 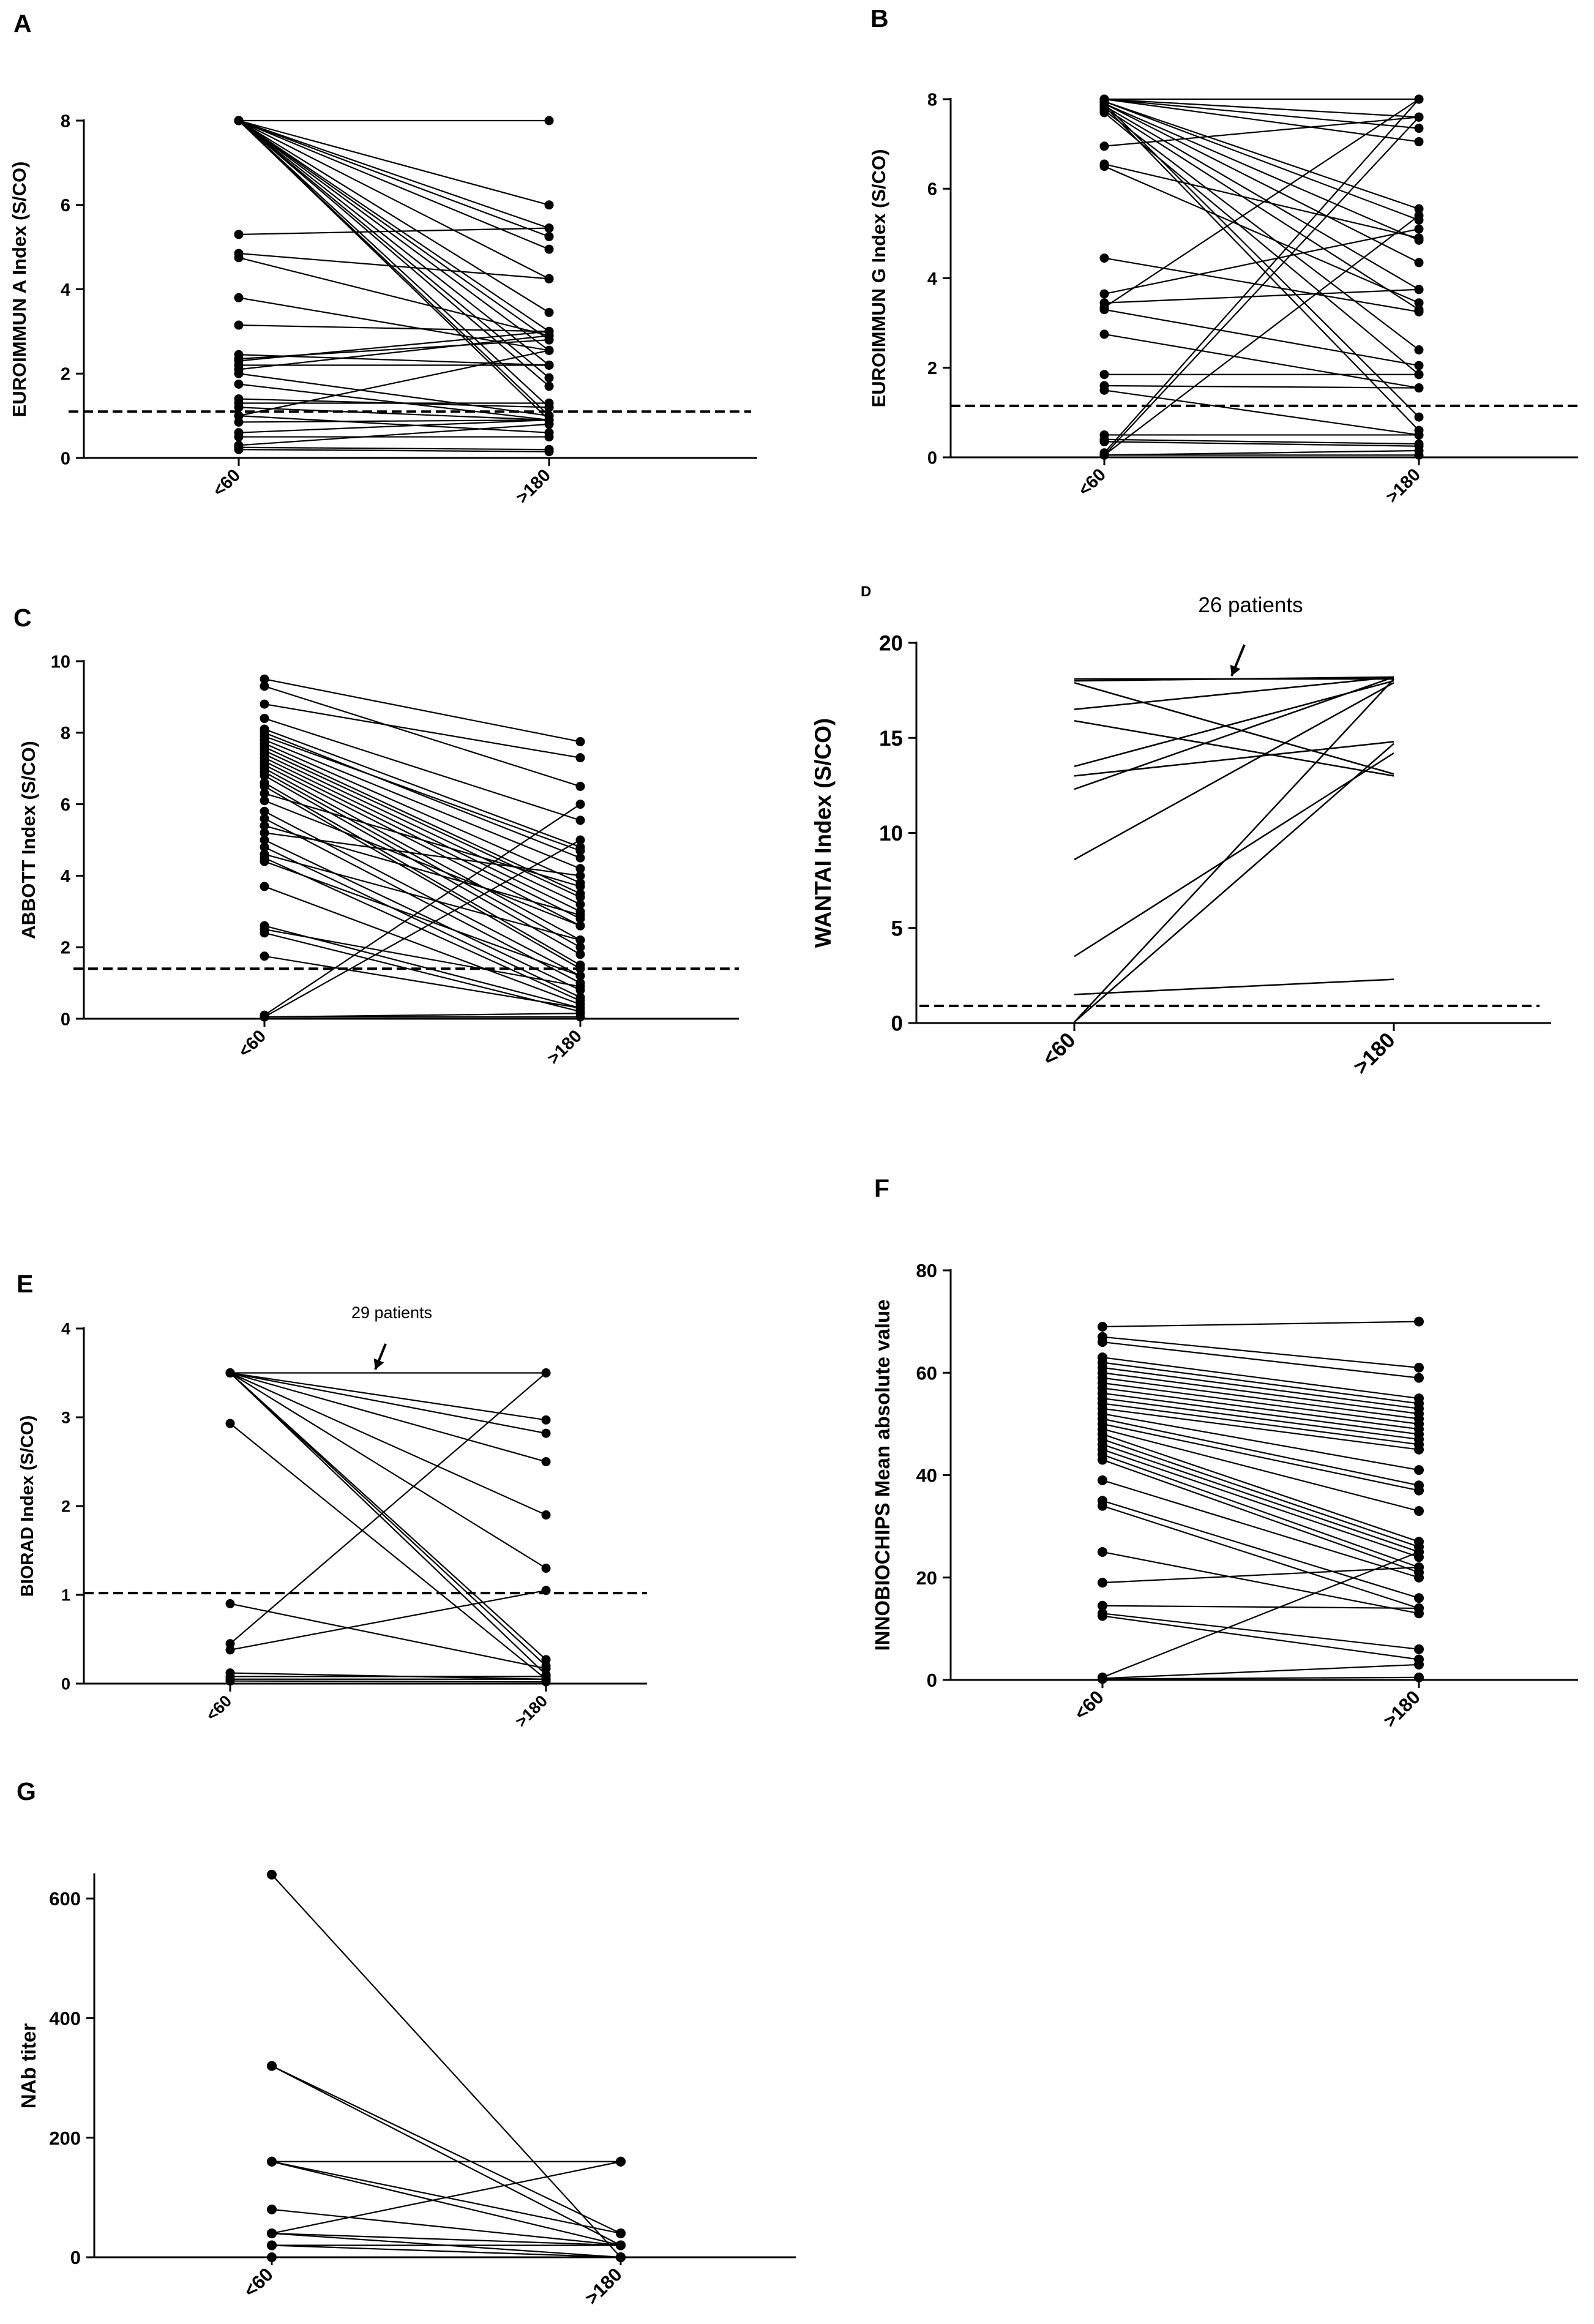 What do you see at coordinates (25, 1284) in the screenshot?
I see `panel-letter: E` at bounding box center [25, 1284].